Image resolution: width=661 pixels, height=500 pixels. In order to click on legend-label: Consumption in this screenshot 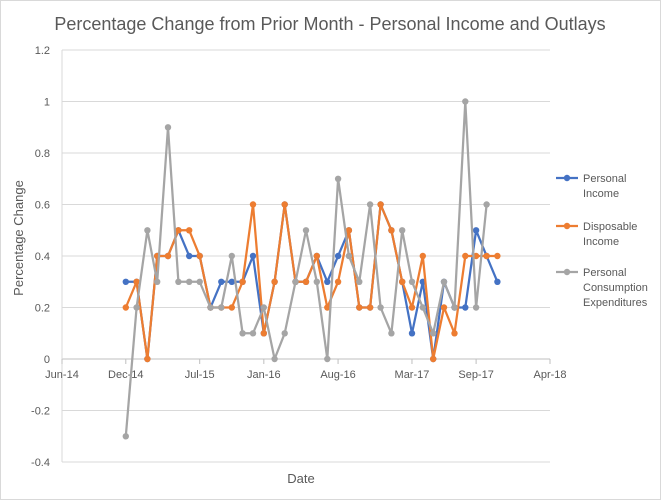, I will do `click(615, 288)`.